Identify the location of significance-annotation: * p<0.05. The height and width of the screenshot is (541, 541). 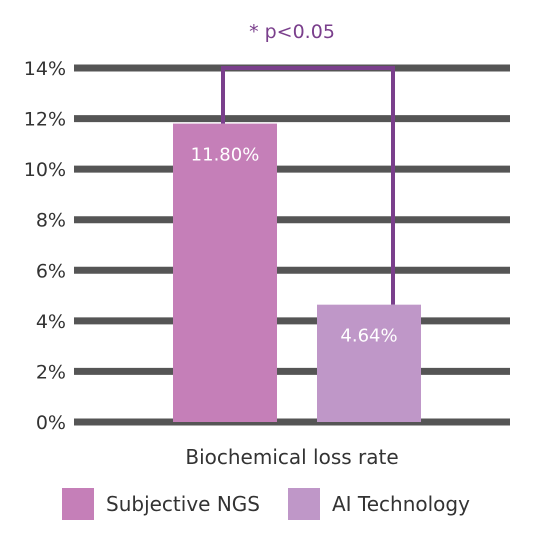
(292, 32).